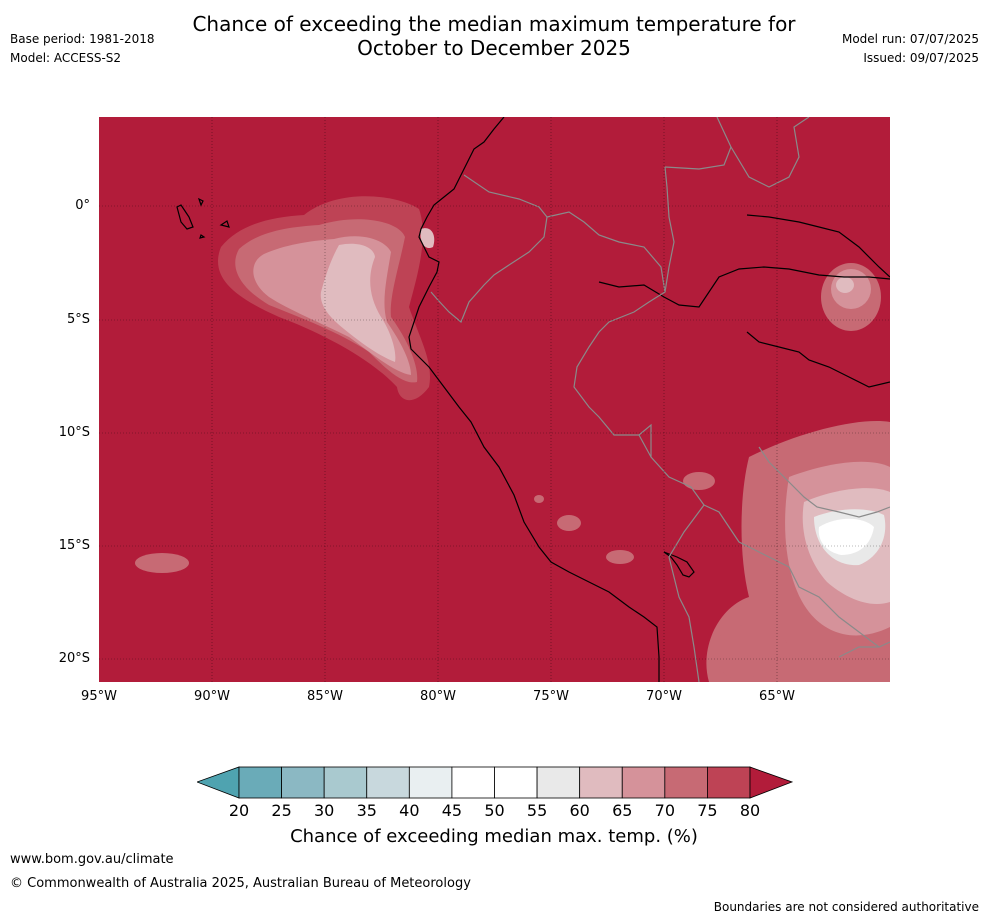  Describe the element at coordinates (494, 810) in the screenshot. I see `colorbar-tick-label: 50` at that location.